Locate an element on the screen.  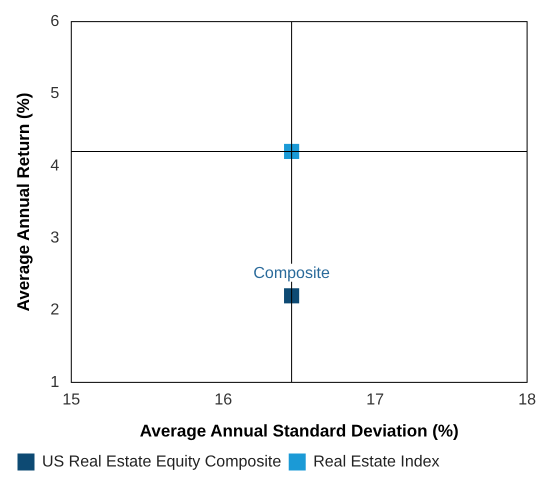
x-tick-label: 16 is located at coordinates (223, 399).